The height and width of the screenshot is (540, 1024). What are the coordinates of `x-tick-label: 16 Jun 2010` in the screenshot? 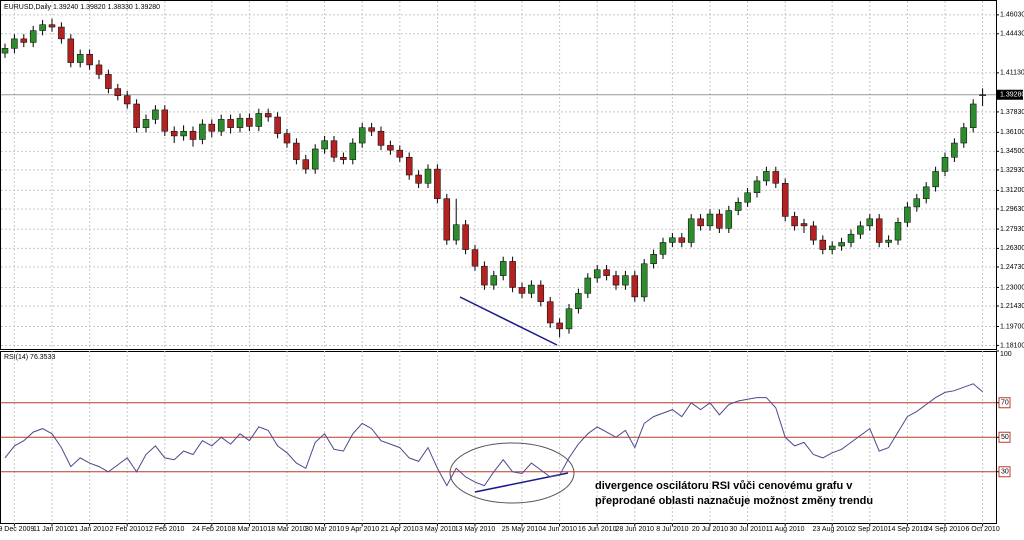 It's located at (597, 529).